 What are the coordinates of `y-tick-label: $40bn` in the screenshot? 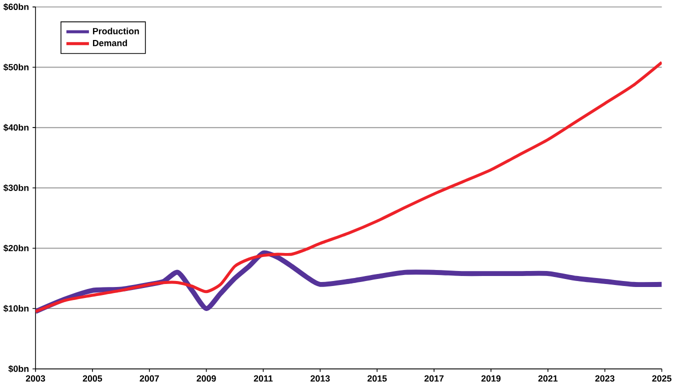 It's located at (16, 128).